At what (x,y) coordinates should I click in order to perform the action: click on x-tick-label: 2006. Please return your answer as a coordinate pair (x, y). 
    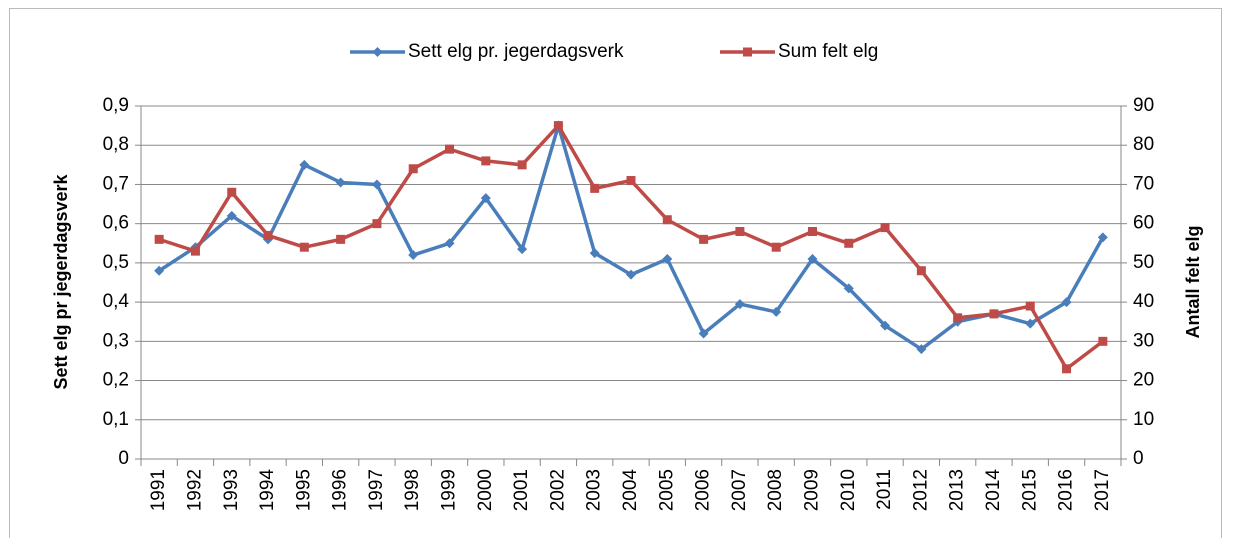
    Looking at the image, I should click on (703, 490).